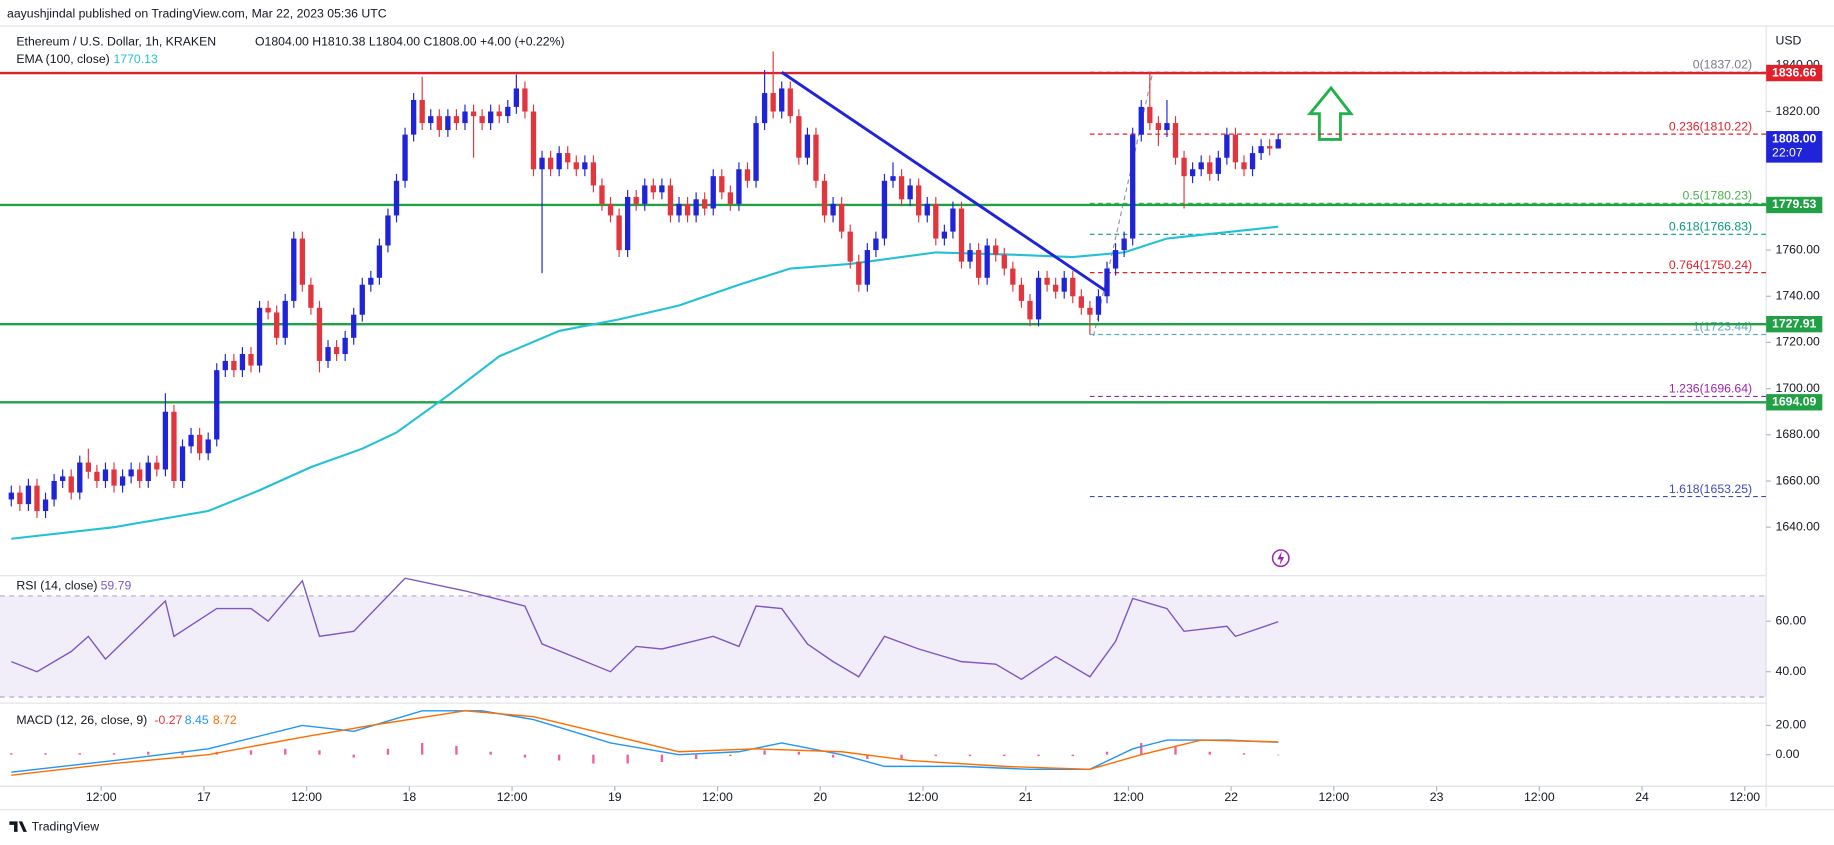 The width and height of the screenshot is (1834, 845). What do you see at coordinates (116, 42) in the screenshot?
I see `symbol-title: Ethereum / U.S. Dollar, 1h, KRAKEN` at bounding box center [116, 42].